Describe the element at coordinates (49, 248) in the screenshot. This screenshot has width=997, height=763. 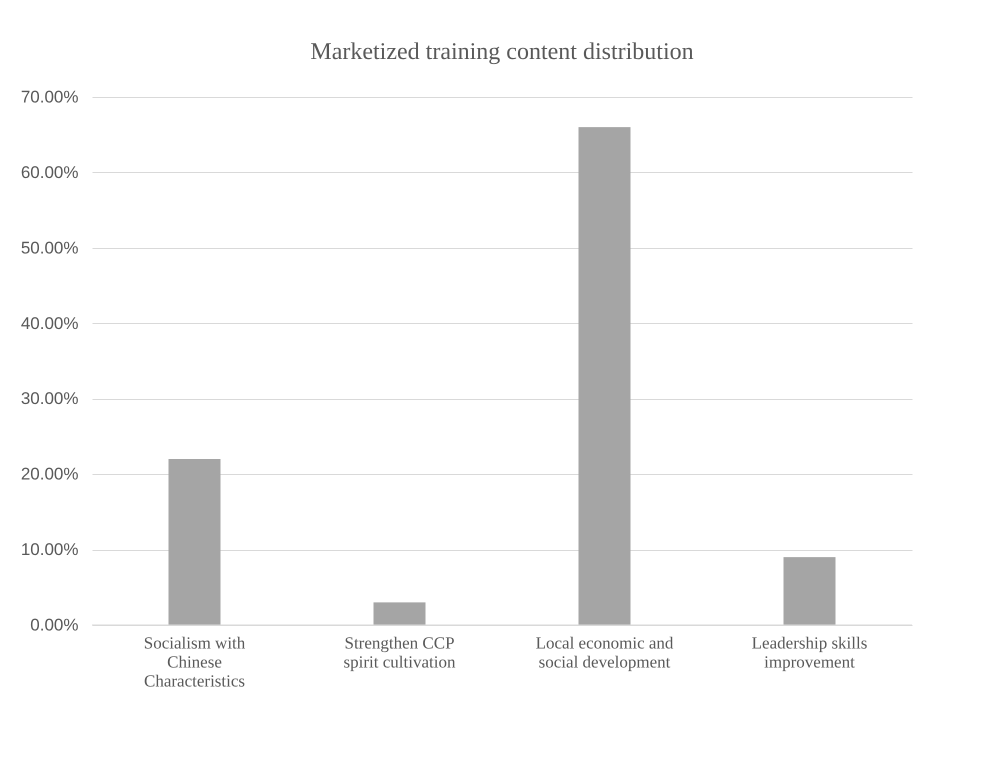
I see `y-tick-label: 50.00%` at that location.